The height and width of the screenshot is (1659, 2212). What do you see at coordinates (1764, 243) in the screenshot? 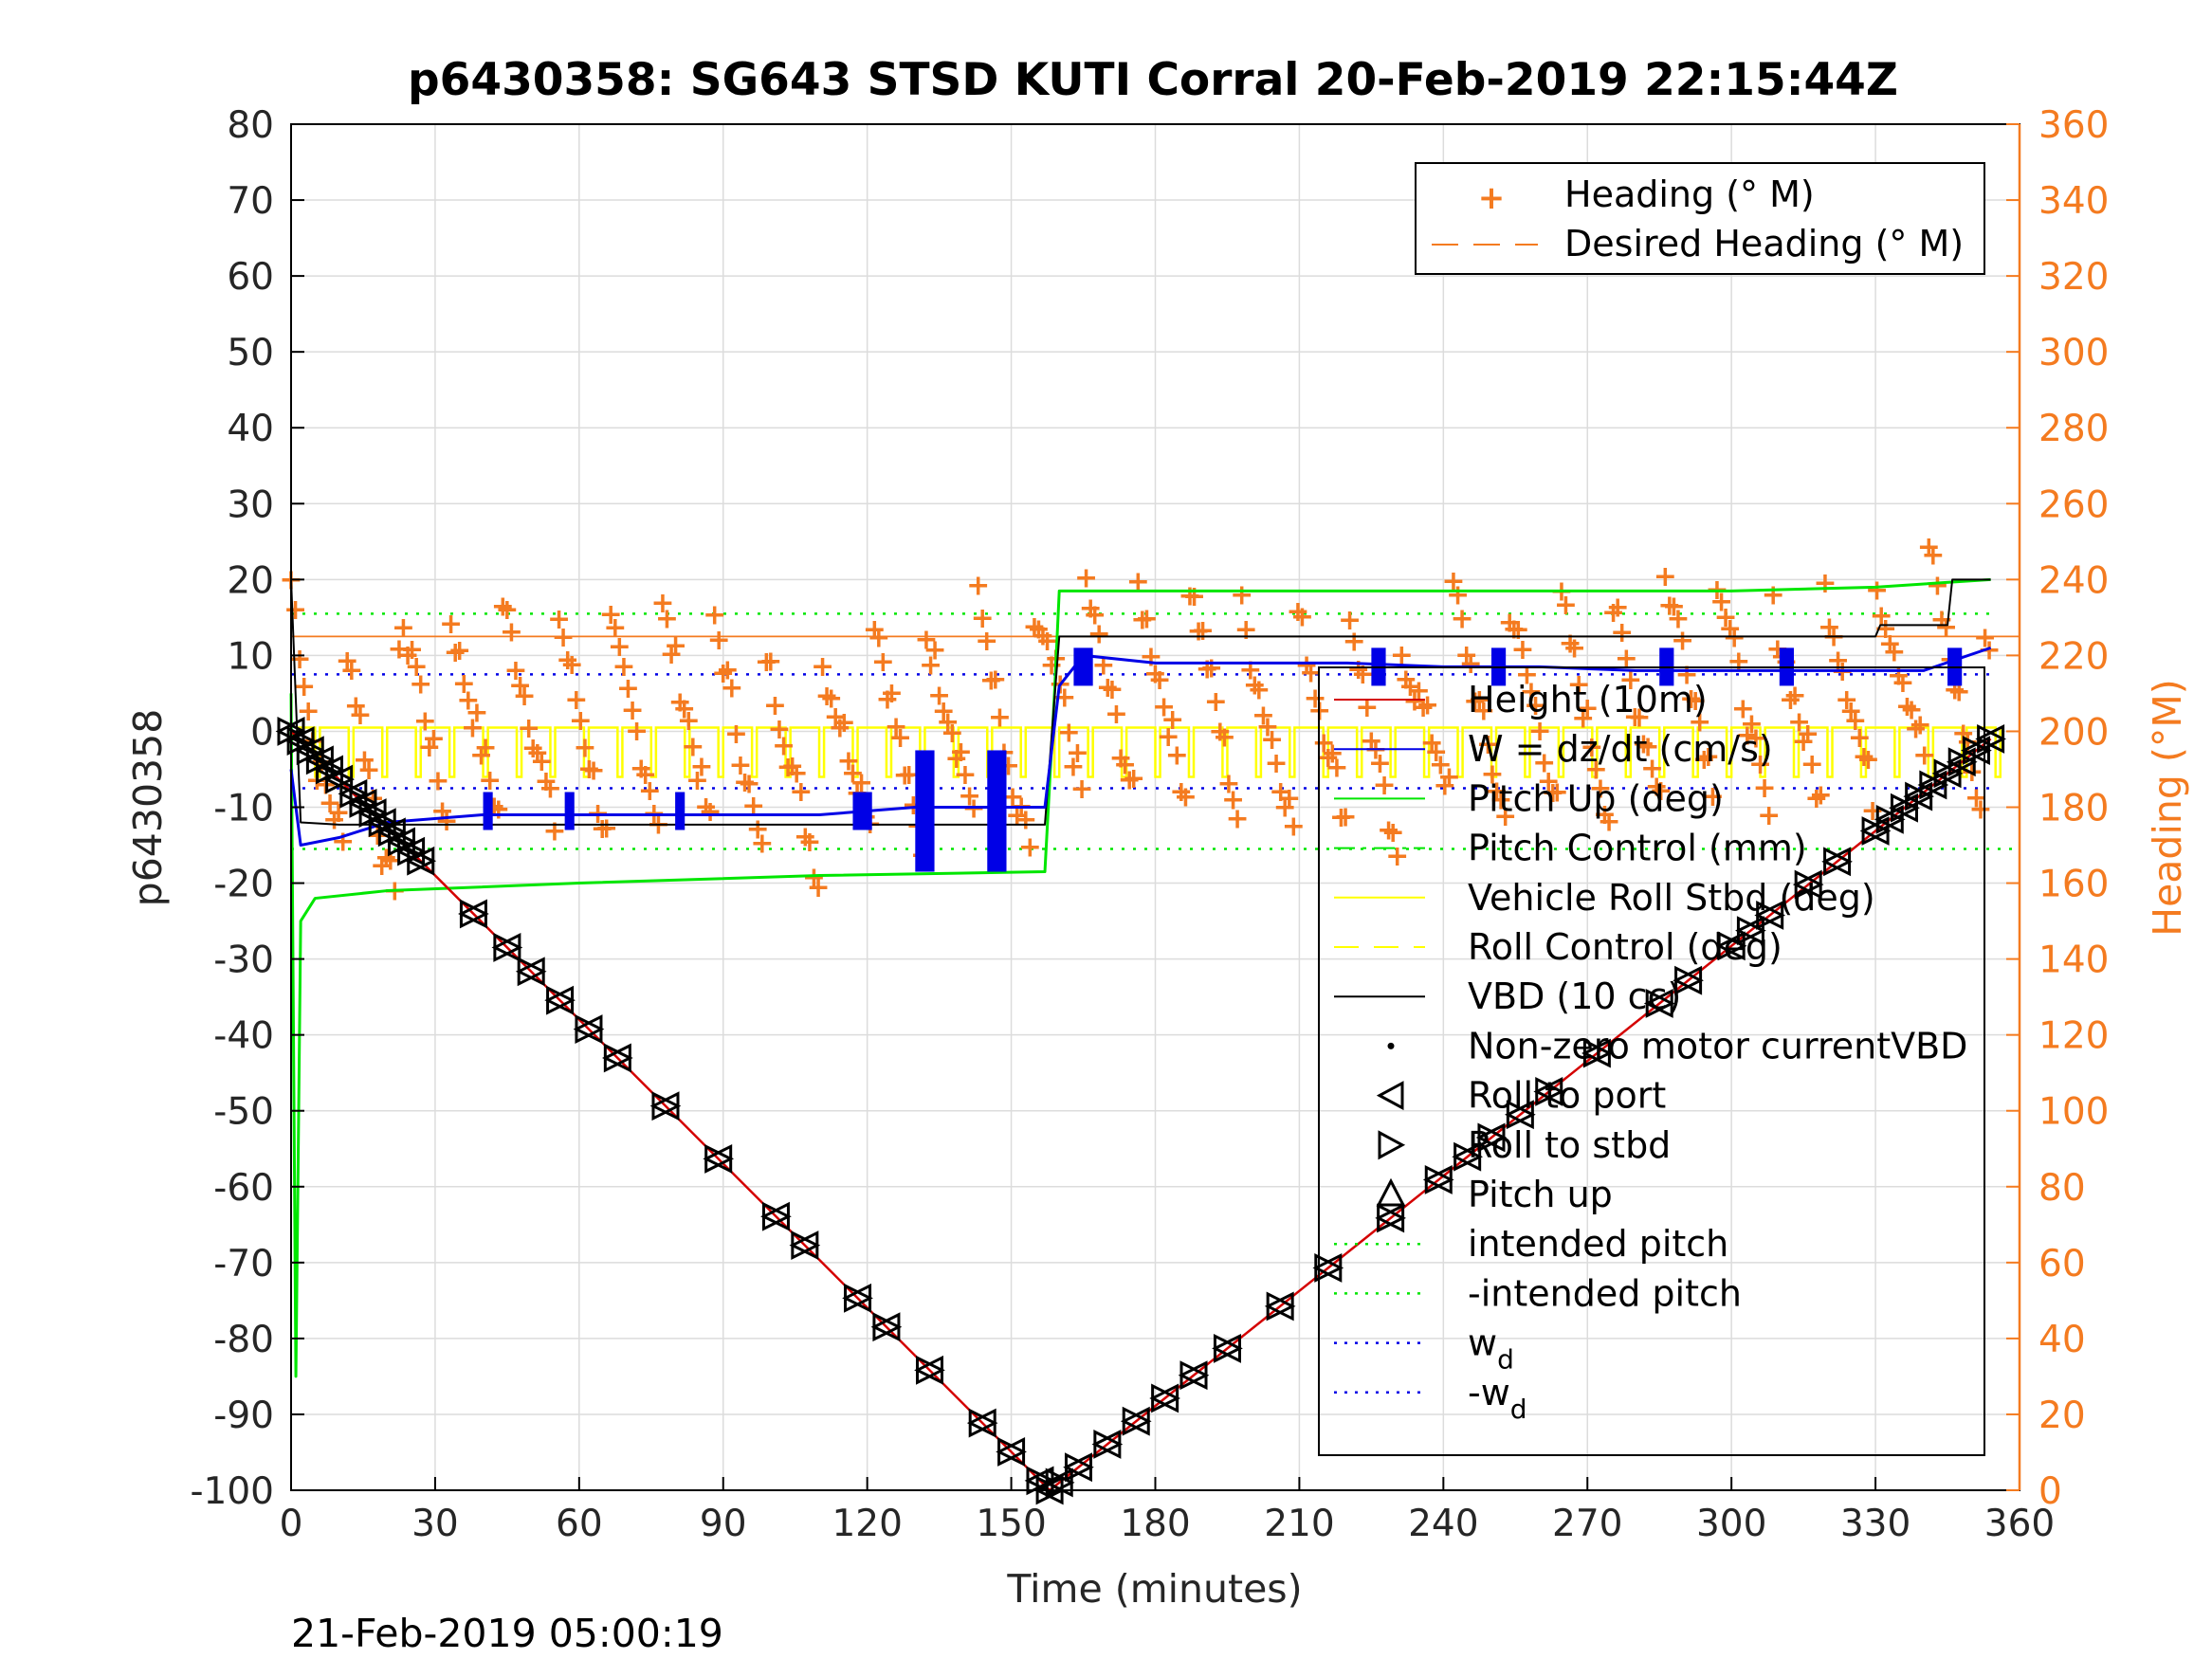
I see `desired-heading-legend-label: Desired Heading (° M)` at bounding box center [1764, 243].